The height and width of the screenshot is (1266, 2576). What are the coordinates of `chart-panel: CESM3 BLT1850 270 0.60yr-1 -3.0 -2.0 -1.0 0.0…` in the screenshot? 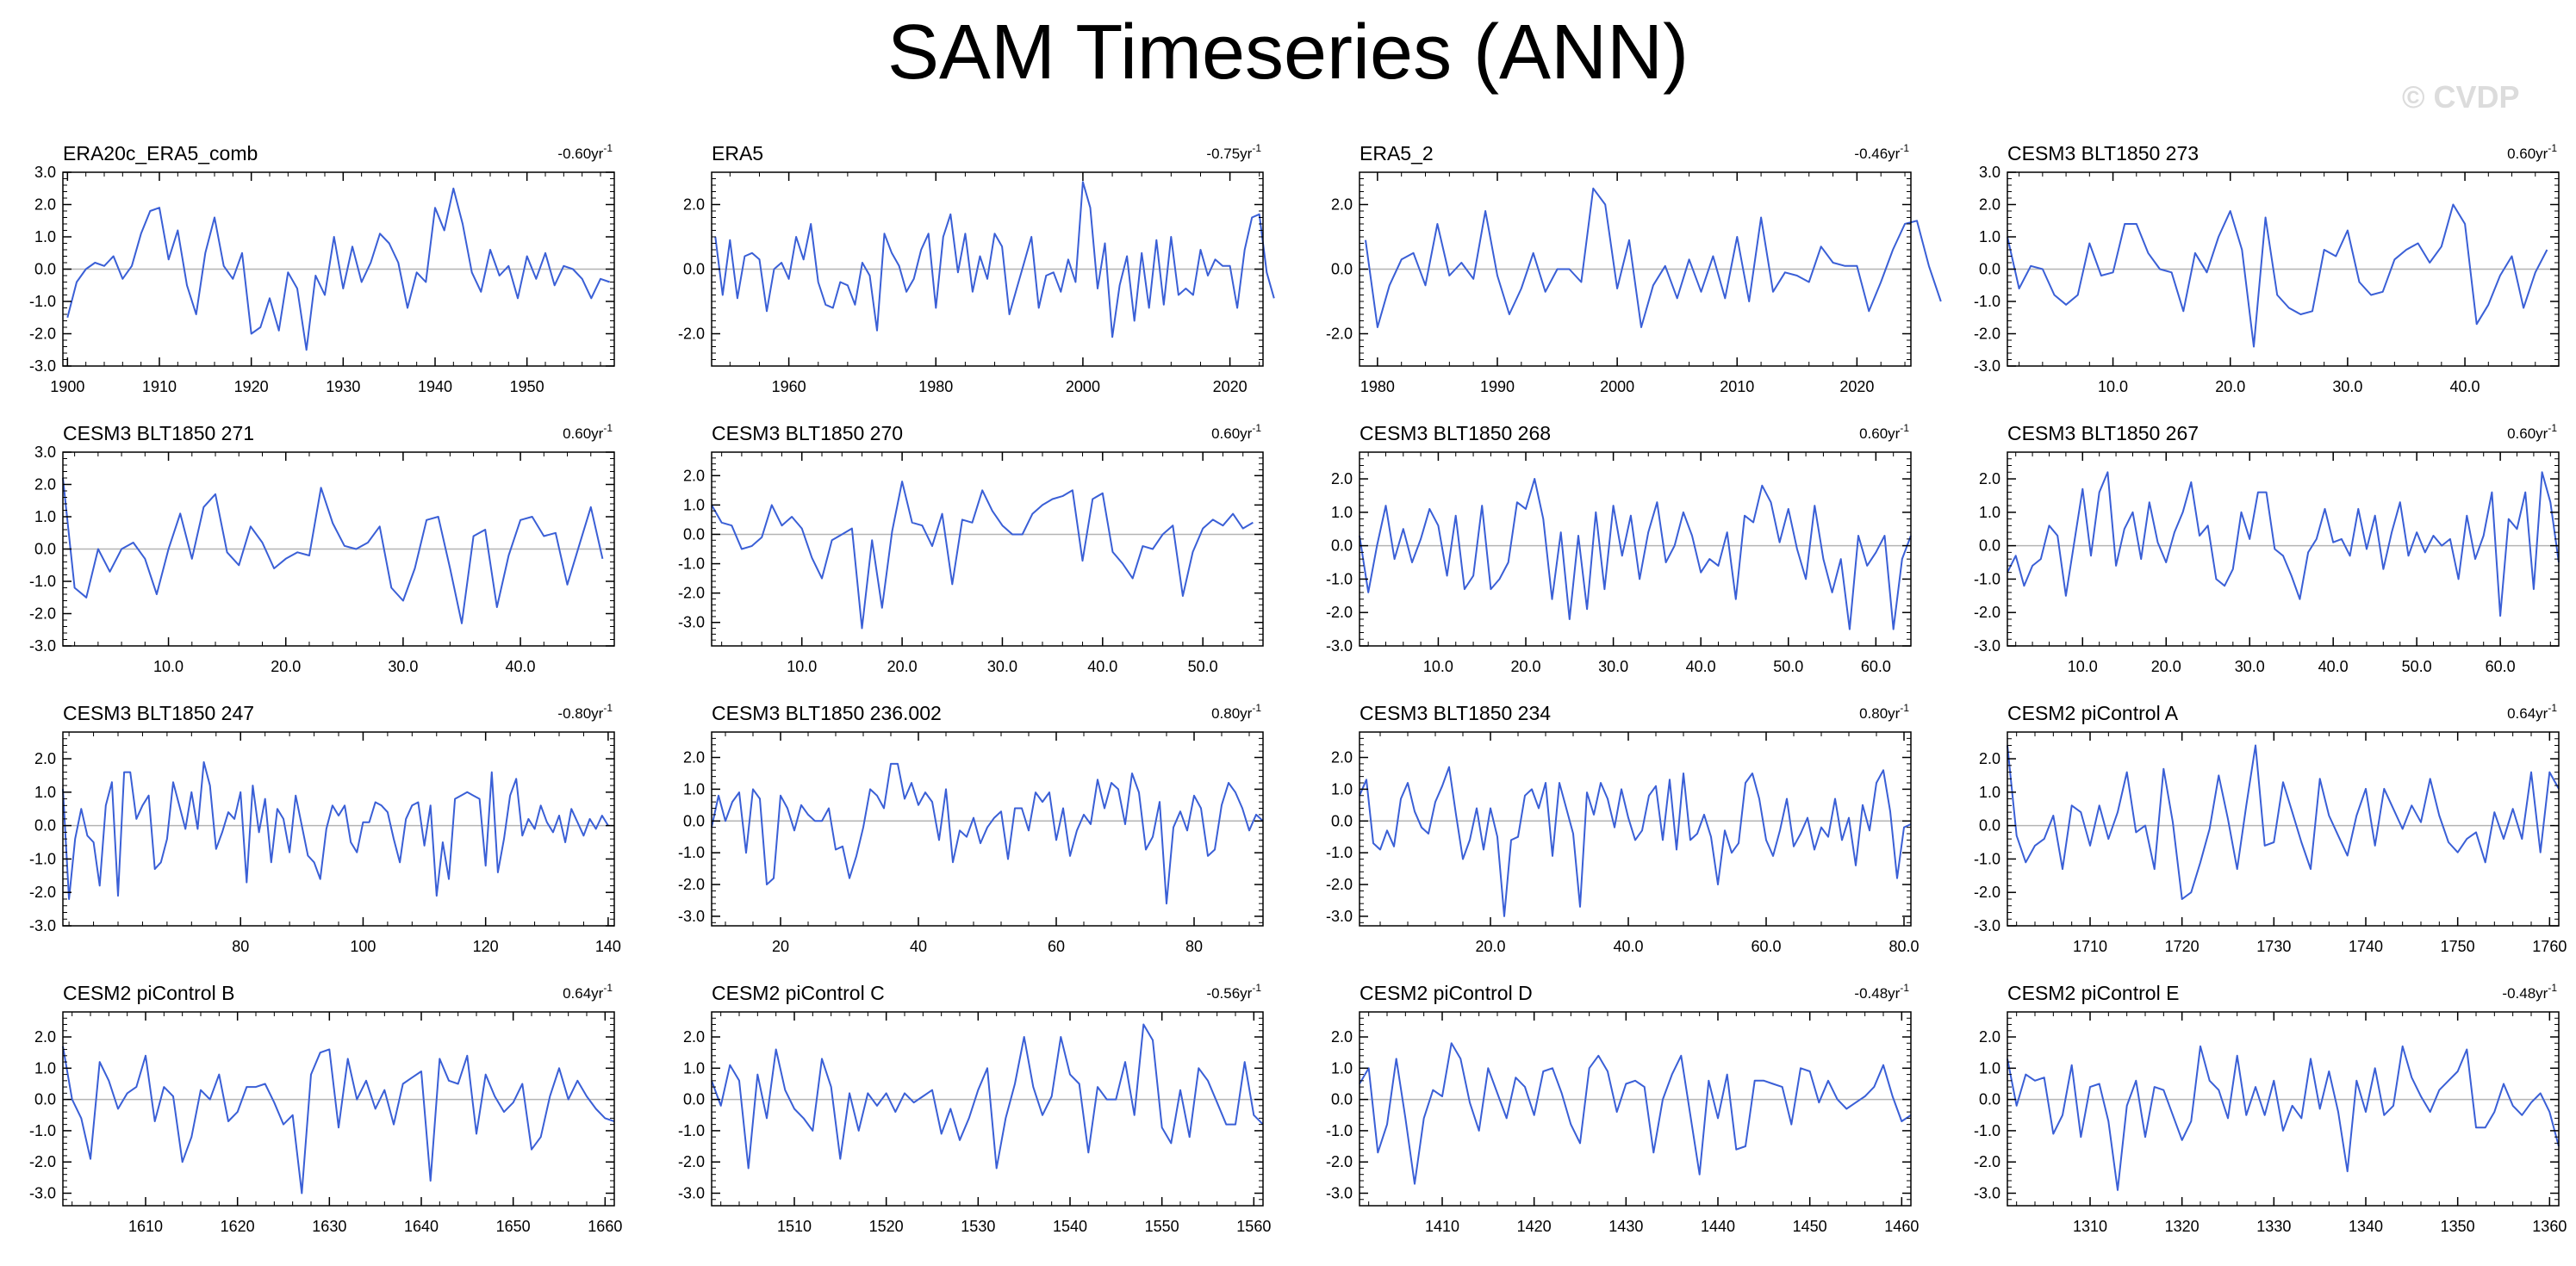 It's located at (971, 549).